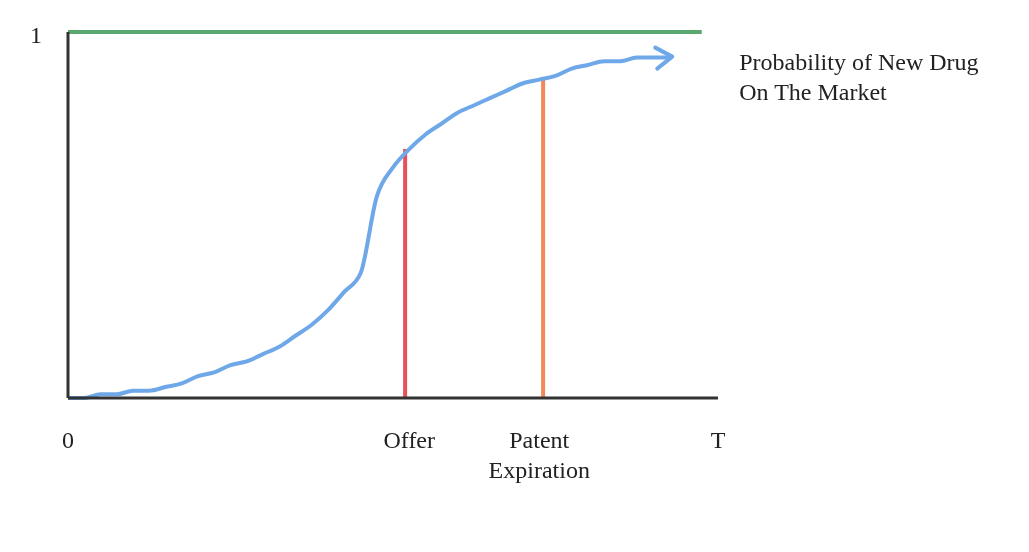  I want to click on x-tick-label: 0, so click(68, 440).